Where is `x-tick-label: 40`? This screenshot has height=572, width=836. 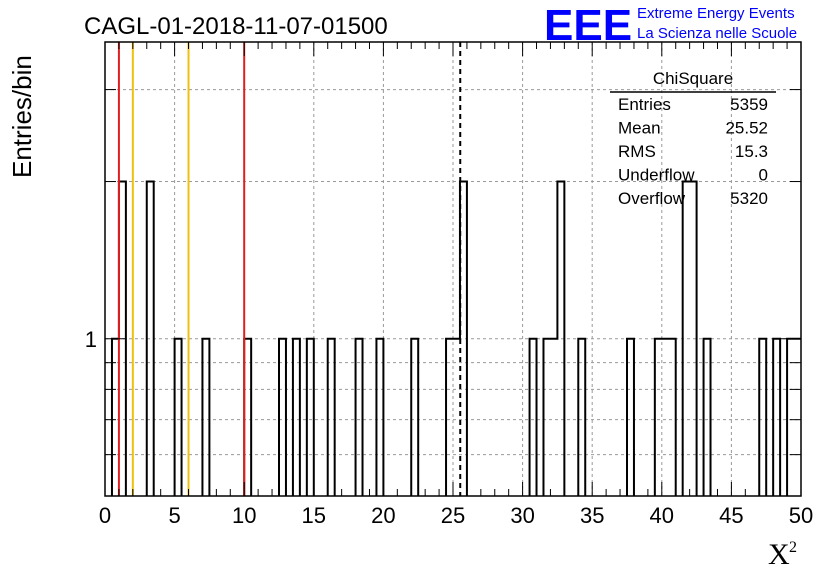 x-tick-label: 40 is located at coordinates (662, 515).